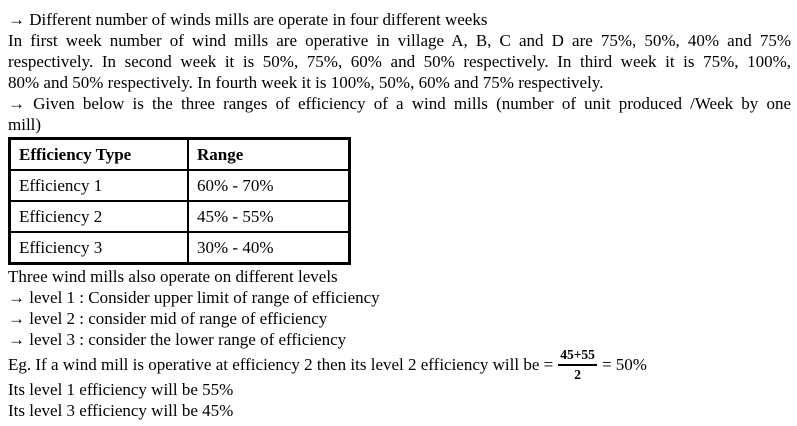  What do you see at coordinates (577, 374) in the screenshot?
I see `fraction-denominator: 2` at bounding box center [577, 374].